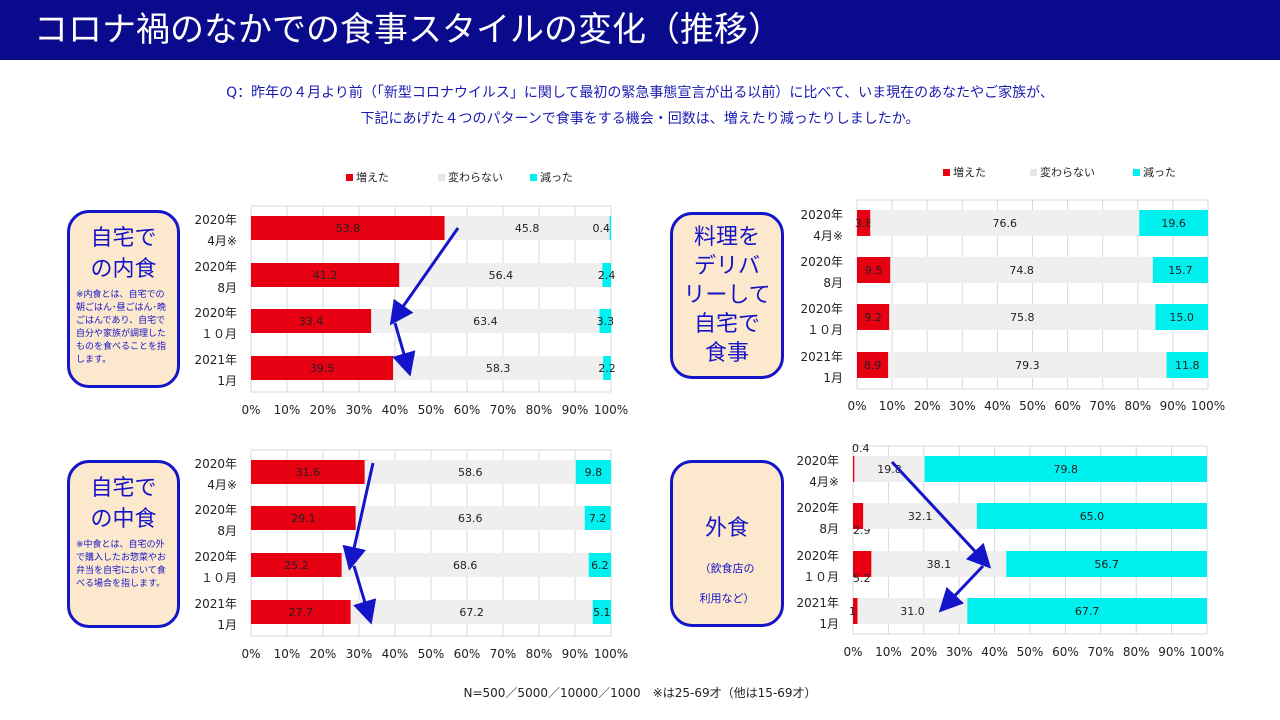  I want to click on data-label: 11.8, so click(1187, 365).